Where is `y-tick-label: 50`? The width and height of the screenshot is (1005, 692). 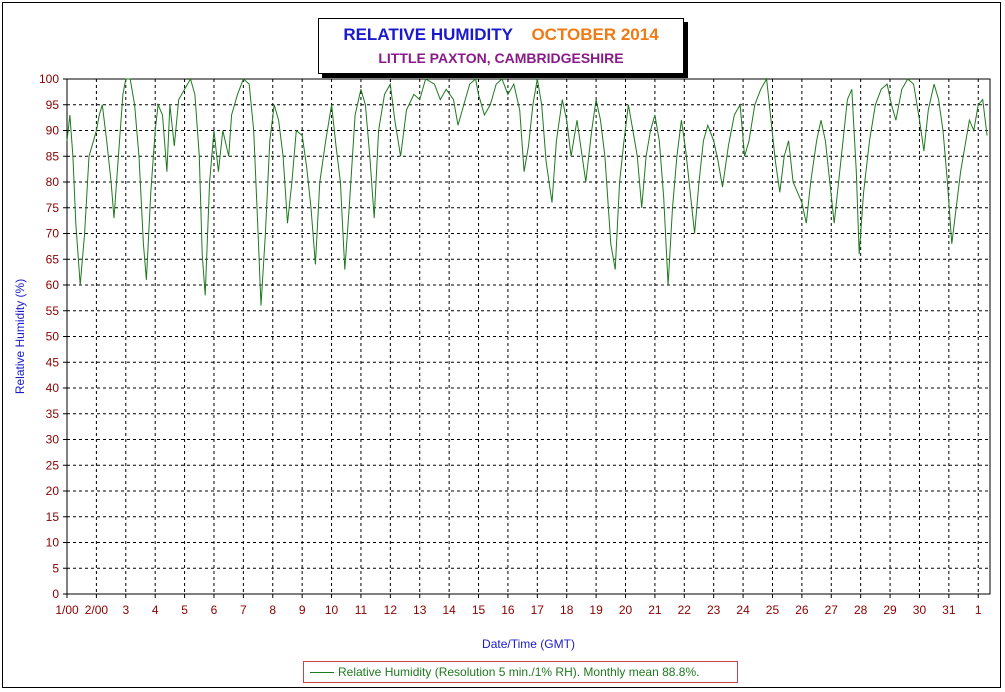 y-tick-label: 50 is located at coordinates (53, 337).